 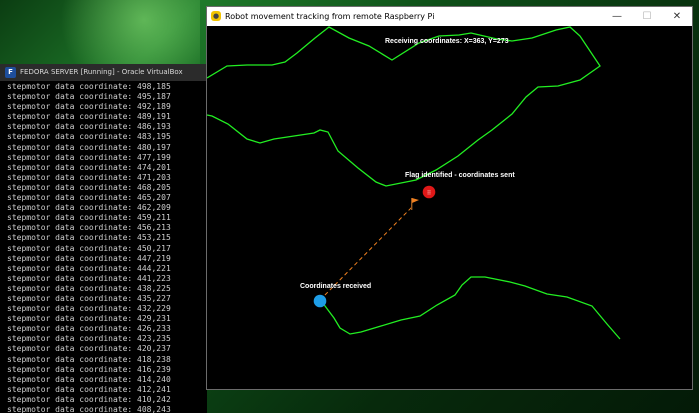 What do you see at coordinates (412, 204) in the screenshot?
I see `flag-pole` at bounding box center [412, 204].